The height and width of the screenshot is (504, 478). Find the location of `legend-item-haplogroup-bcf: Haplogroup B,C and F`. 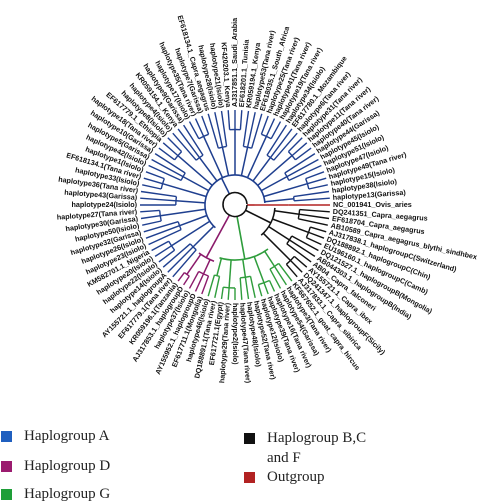

legend-item-haplogroup-bcf: Haplogroup B,C and F is located at coordinates (309, 448).